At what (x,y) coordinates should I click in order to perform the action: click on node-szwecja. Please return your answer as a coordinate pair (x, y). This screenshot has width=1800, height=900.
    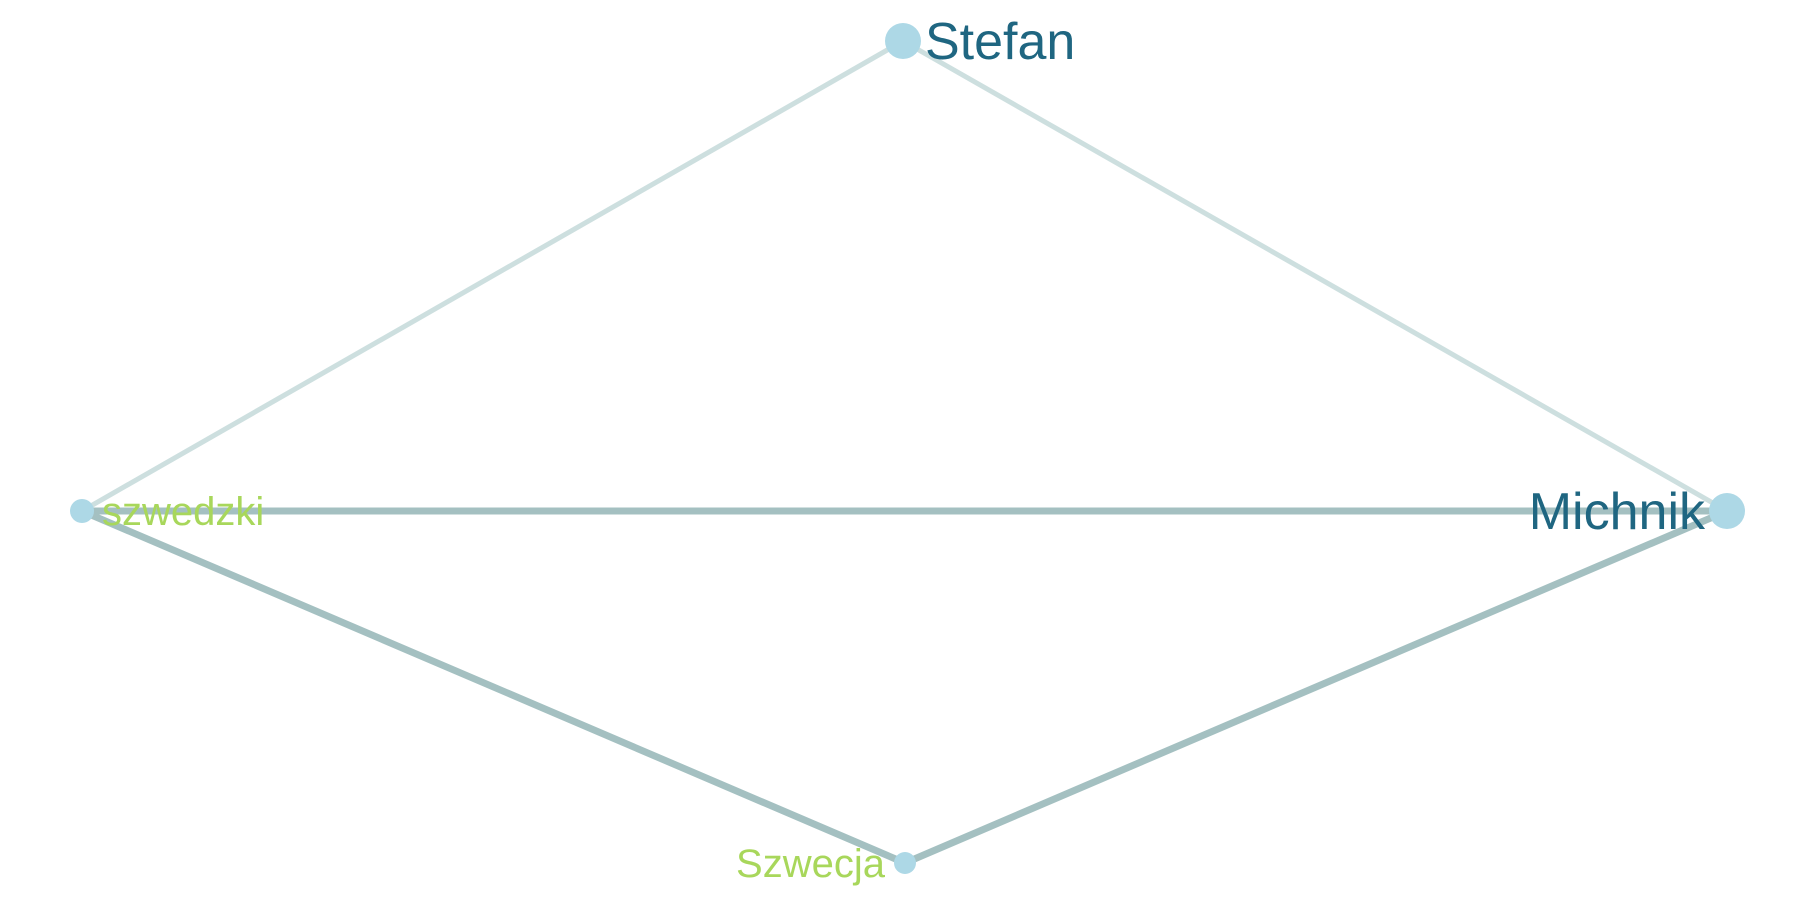
    Looking at the image, I should click on (905, 863).